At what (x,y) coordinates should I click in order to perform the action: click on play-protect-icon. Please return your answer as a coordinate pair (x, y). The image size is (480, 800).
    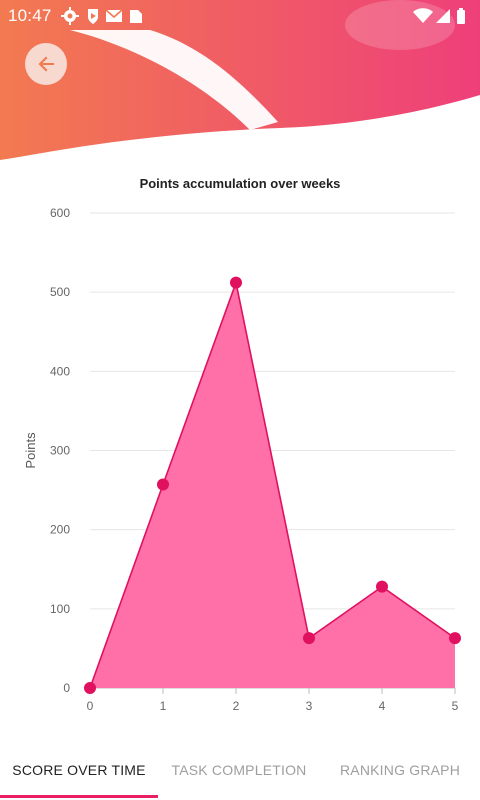
    Looking at the image, I should click on (93, 16).